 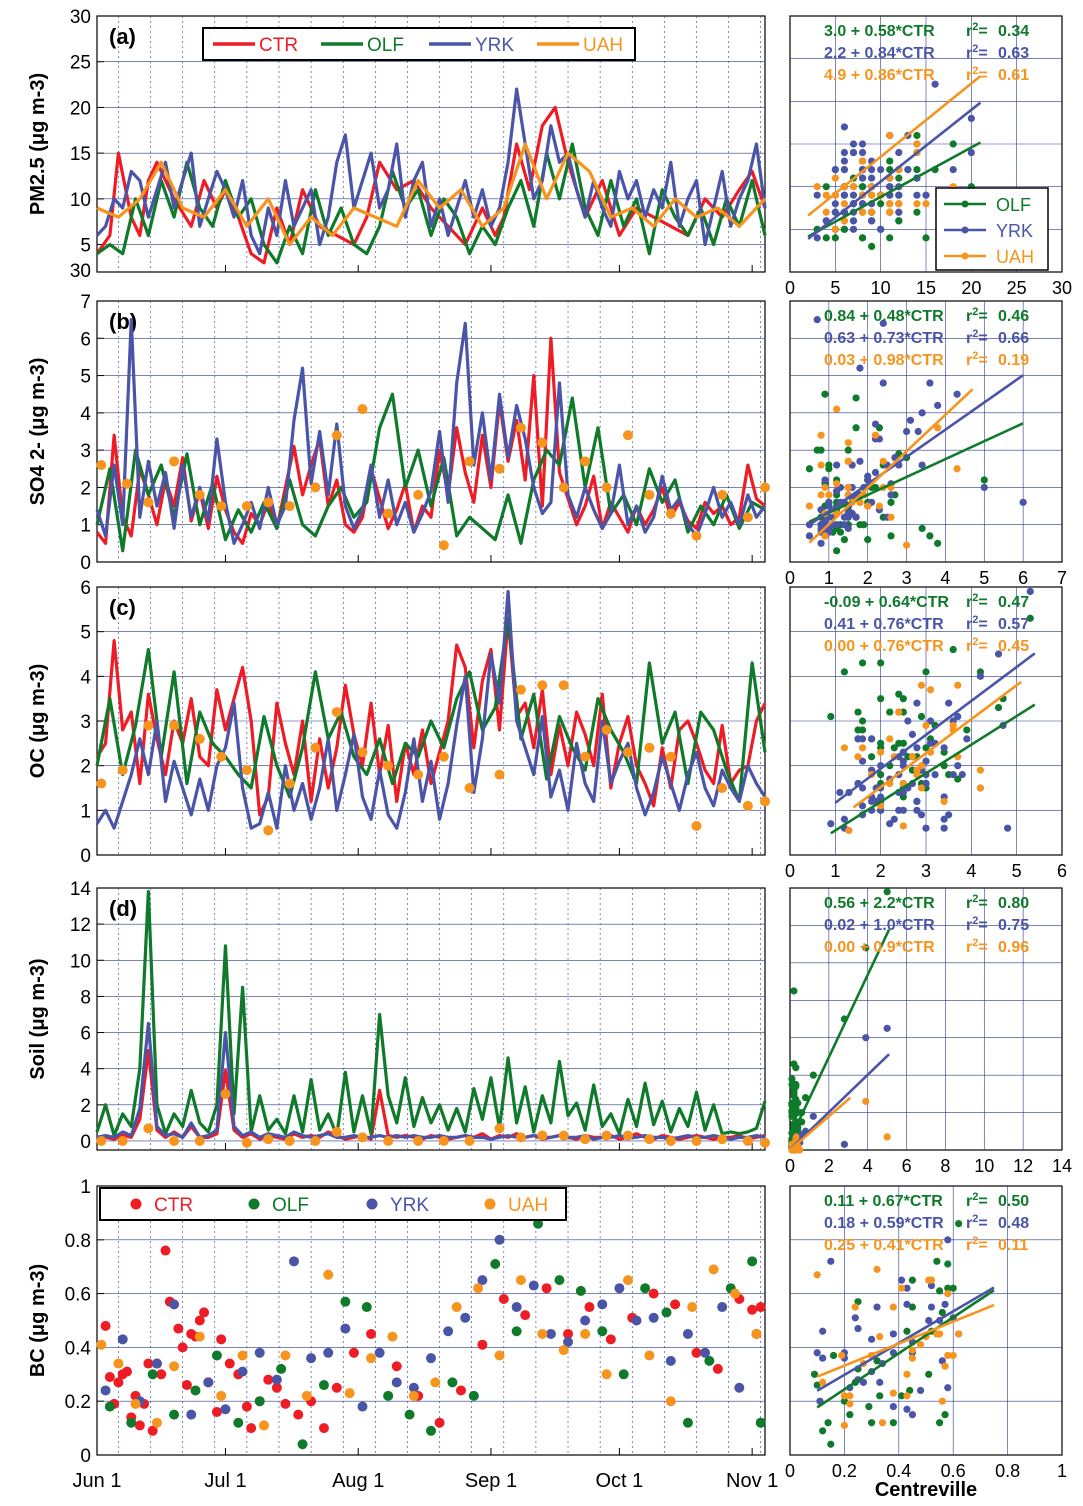 What do you see at coordinates (1013, 1201) in the screenshot?
I see `r-squared-value: 0.50` at bounding box center [1013, 1201].